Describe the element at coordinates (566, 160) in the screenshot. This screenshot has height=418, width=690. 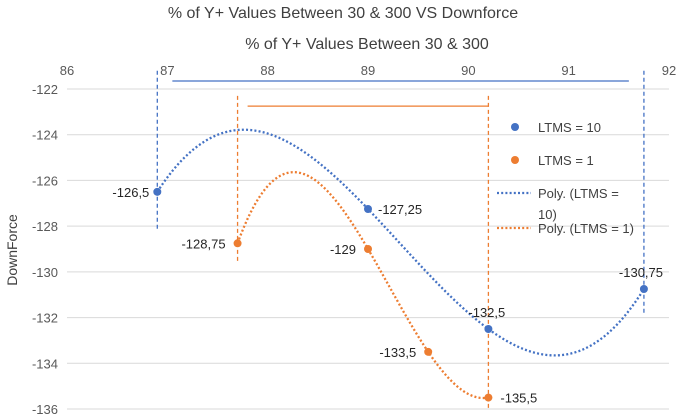
I see `legend-label: LTMS = 1` at that location.